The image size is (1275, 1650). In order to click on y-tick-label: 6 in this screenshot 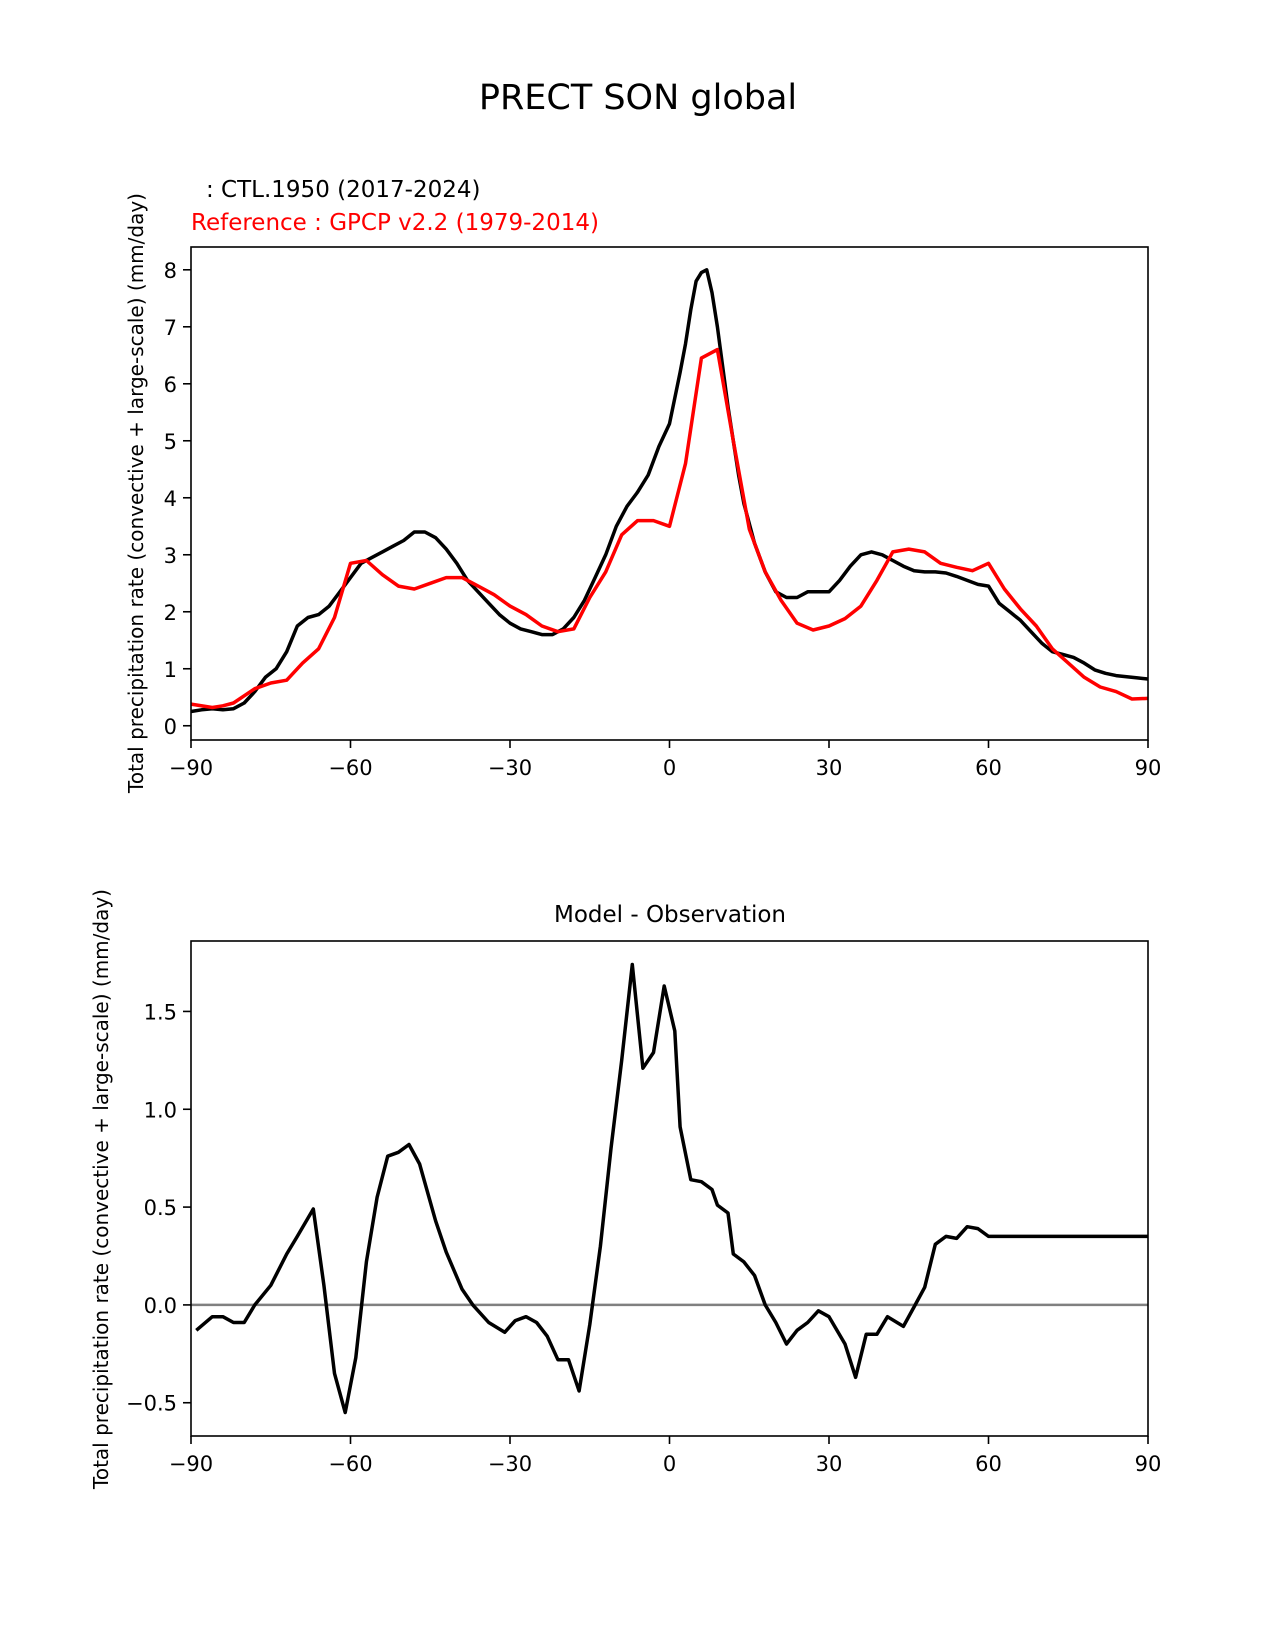, I will do `click(170, 385)`.